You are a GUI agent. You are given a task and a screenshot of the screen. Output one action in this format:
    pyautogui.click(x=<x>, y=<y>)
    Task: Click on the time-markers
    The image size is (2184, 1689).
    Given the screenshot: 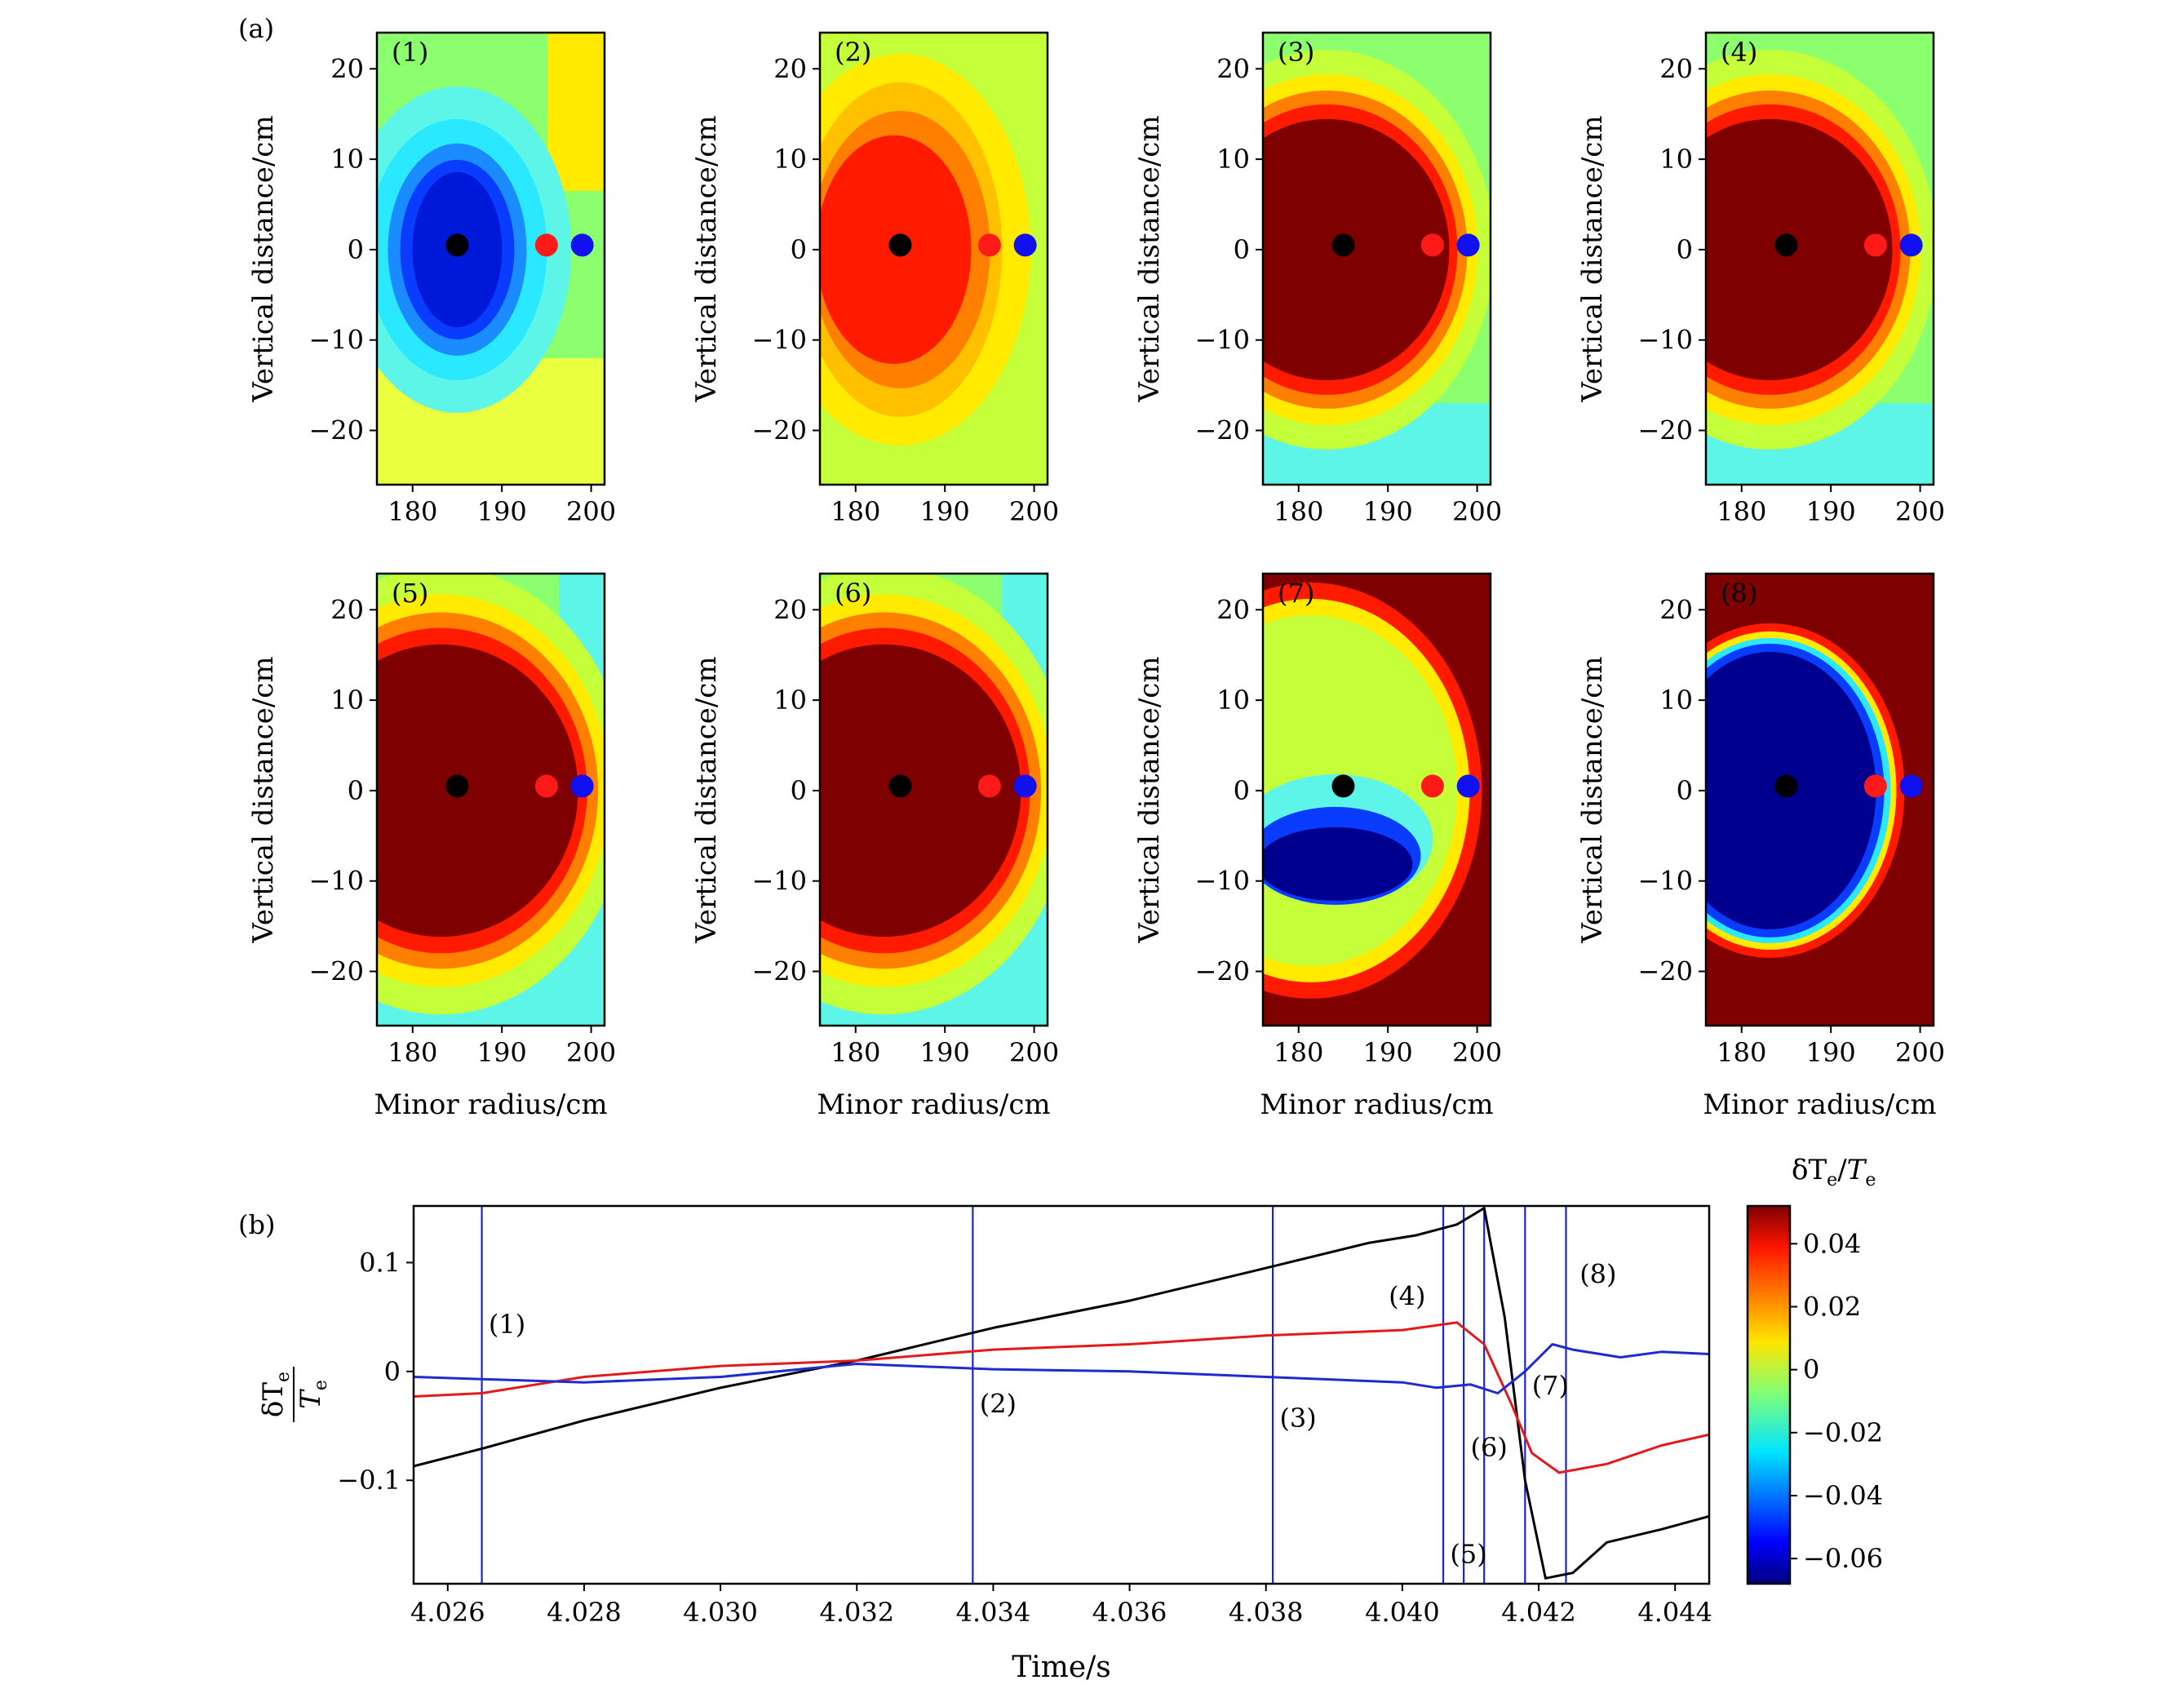 What is the action you would take?
    pyautogui.click(x=1024, y=1395)
    